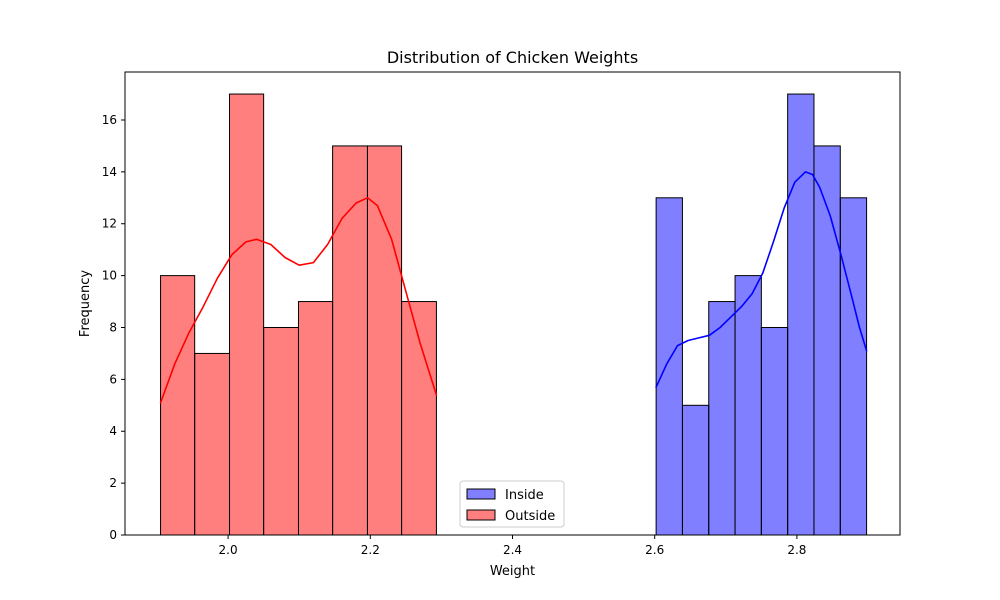 The image size is (1000, 600). What do you see at coordinates (113, 535) in the screenshot?
I see `y-tick-label: 0` at bounding box center [113, 535].